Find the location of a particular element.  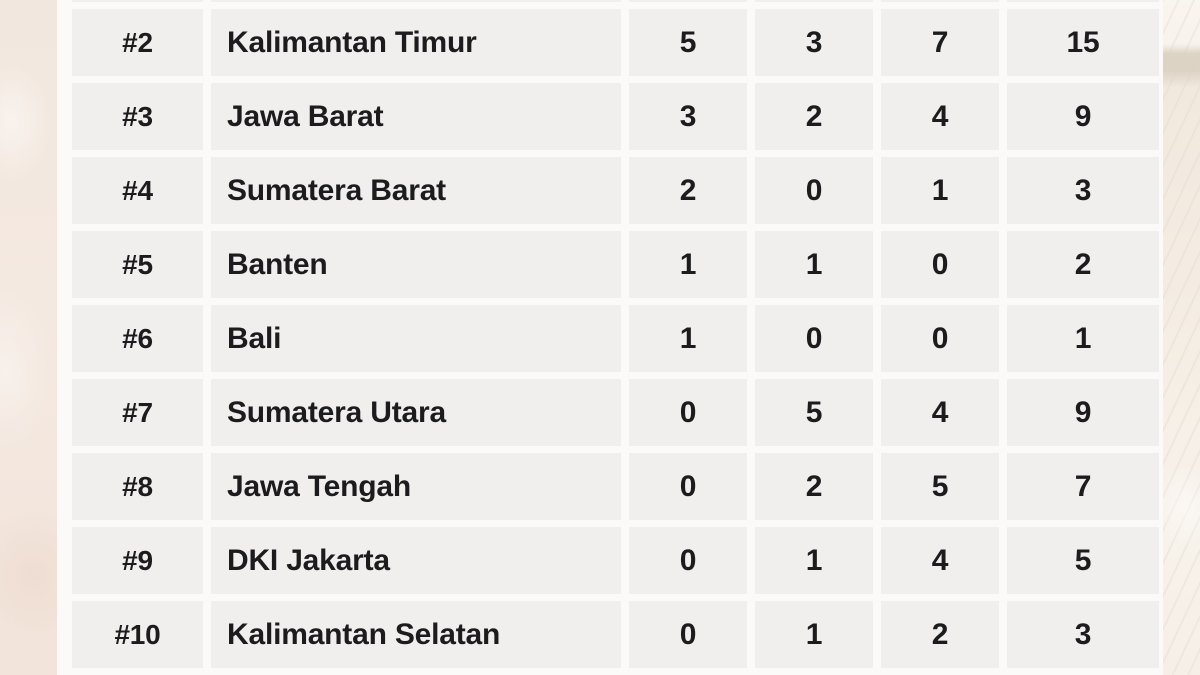

table-row: #2 Kalimantan Timur 5 3 7 15 is located at coordinates (616, 42).